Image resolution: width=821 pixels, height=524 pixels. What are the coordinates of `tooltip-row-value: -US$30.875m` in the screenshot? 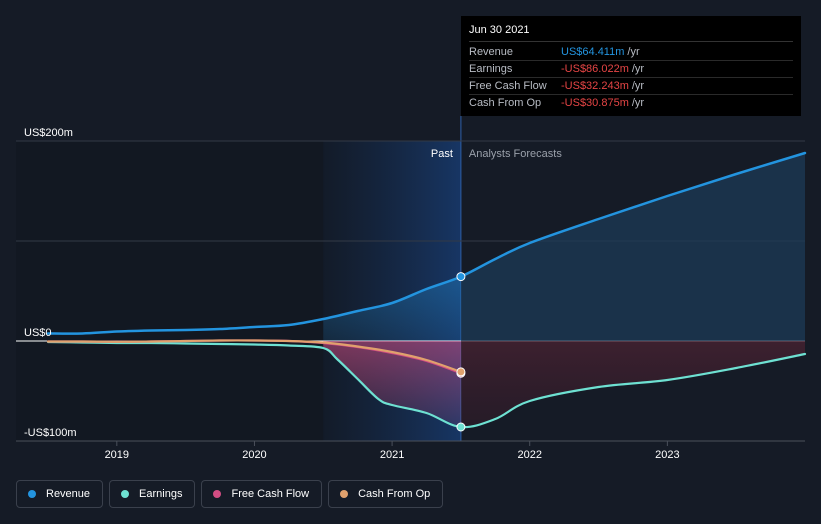 It's located at (595, 103).